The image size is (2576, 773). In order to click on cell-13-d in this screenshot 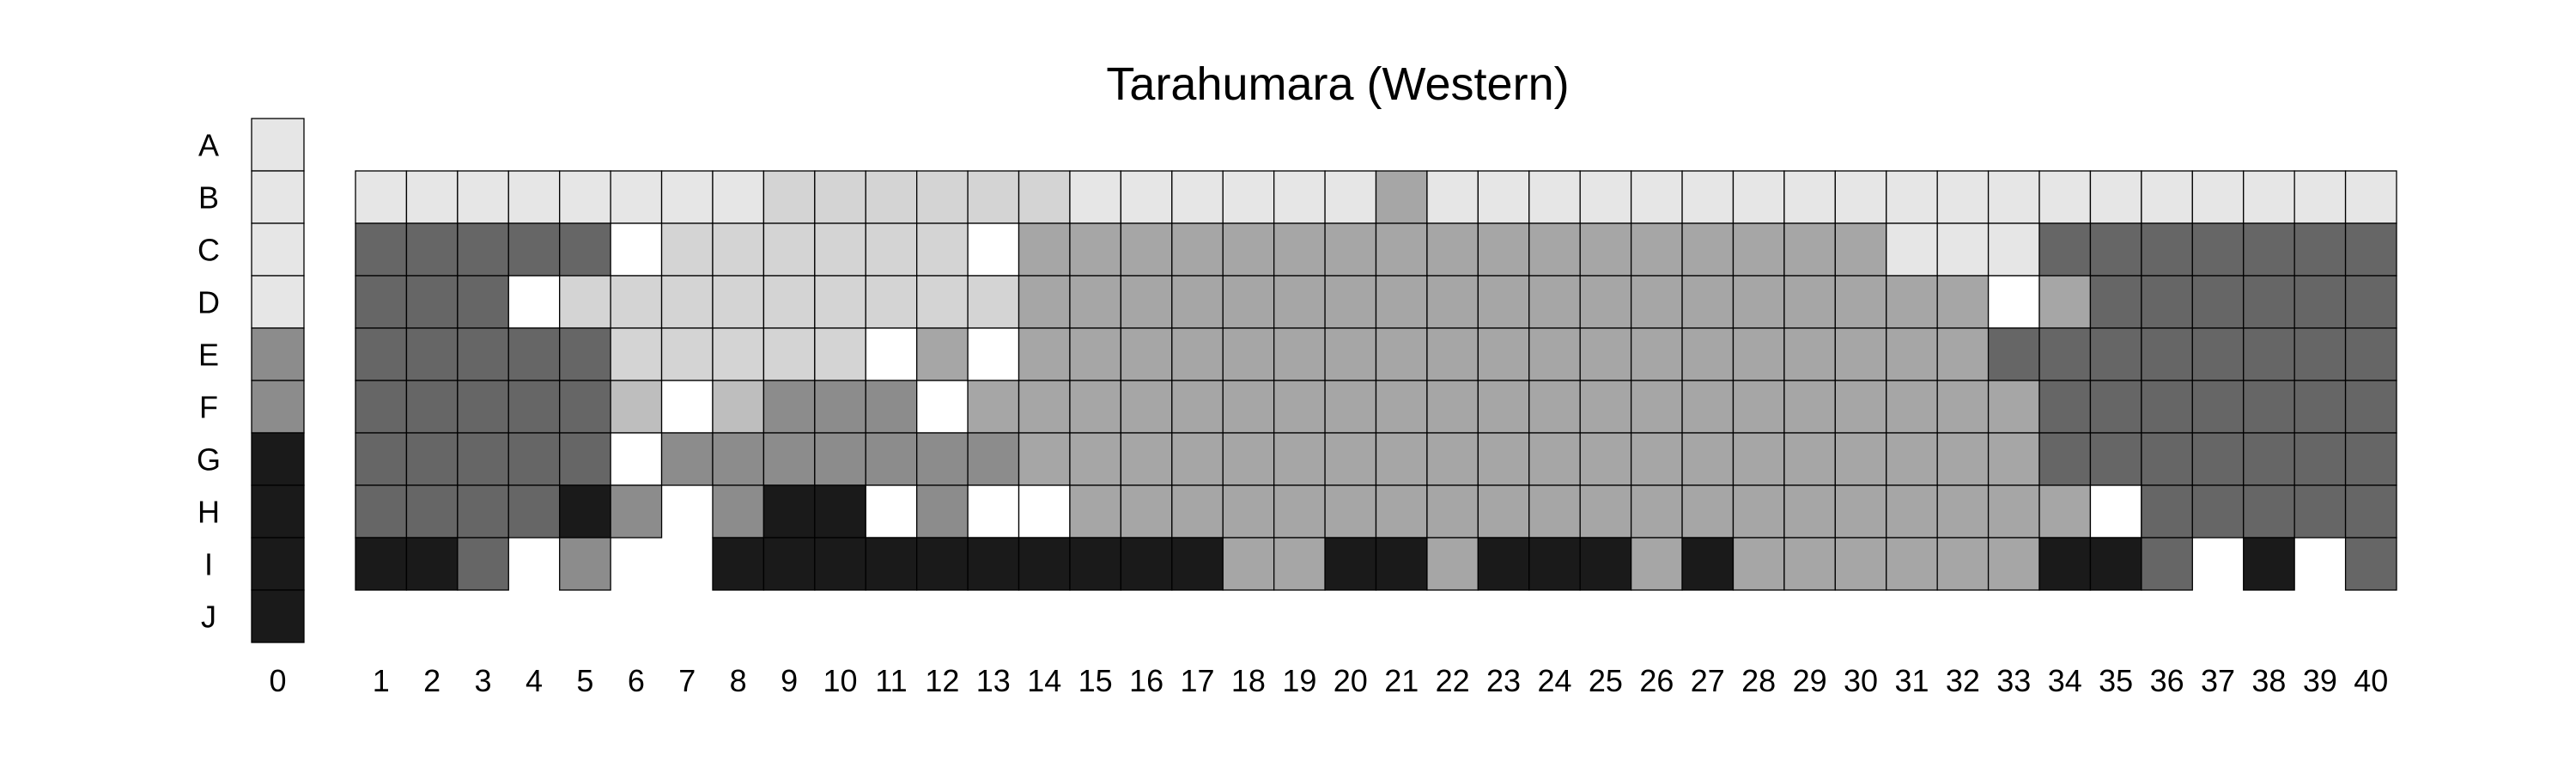, I will do `click(994, 302)`.